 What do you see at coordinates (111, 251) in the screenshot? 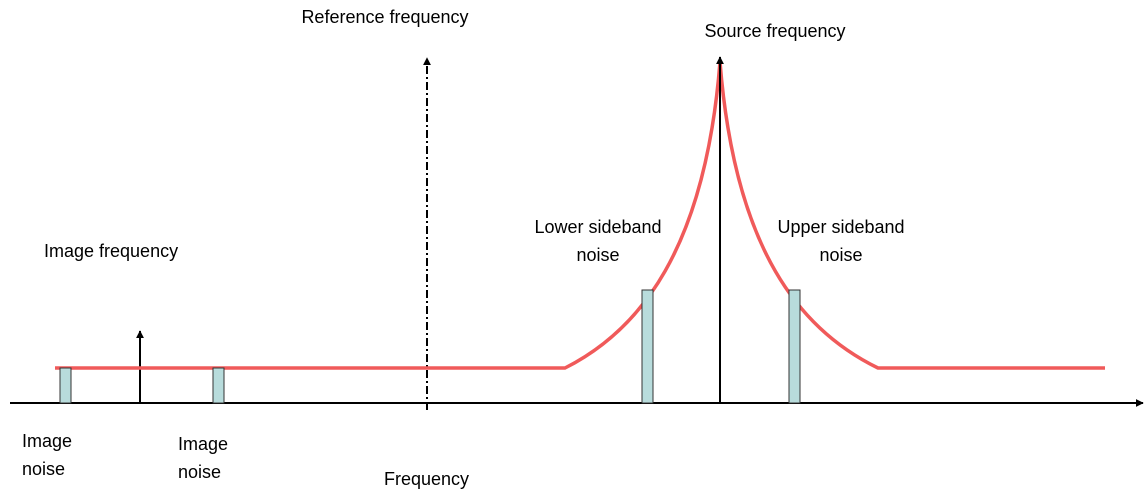
I see `label: Image frequency` at bounding box center [111, 251].